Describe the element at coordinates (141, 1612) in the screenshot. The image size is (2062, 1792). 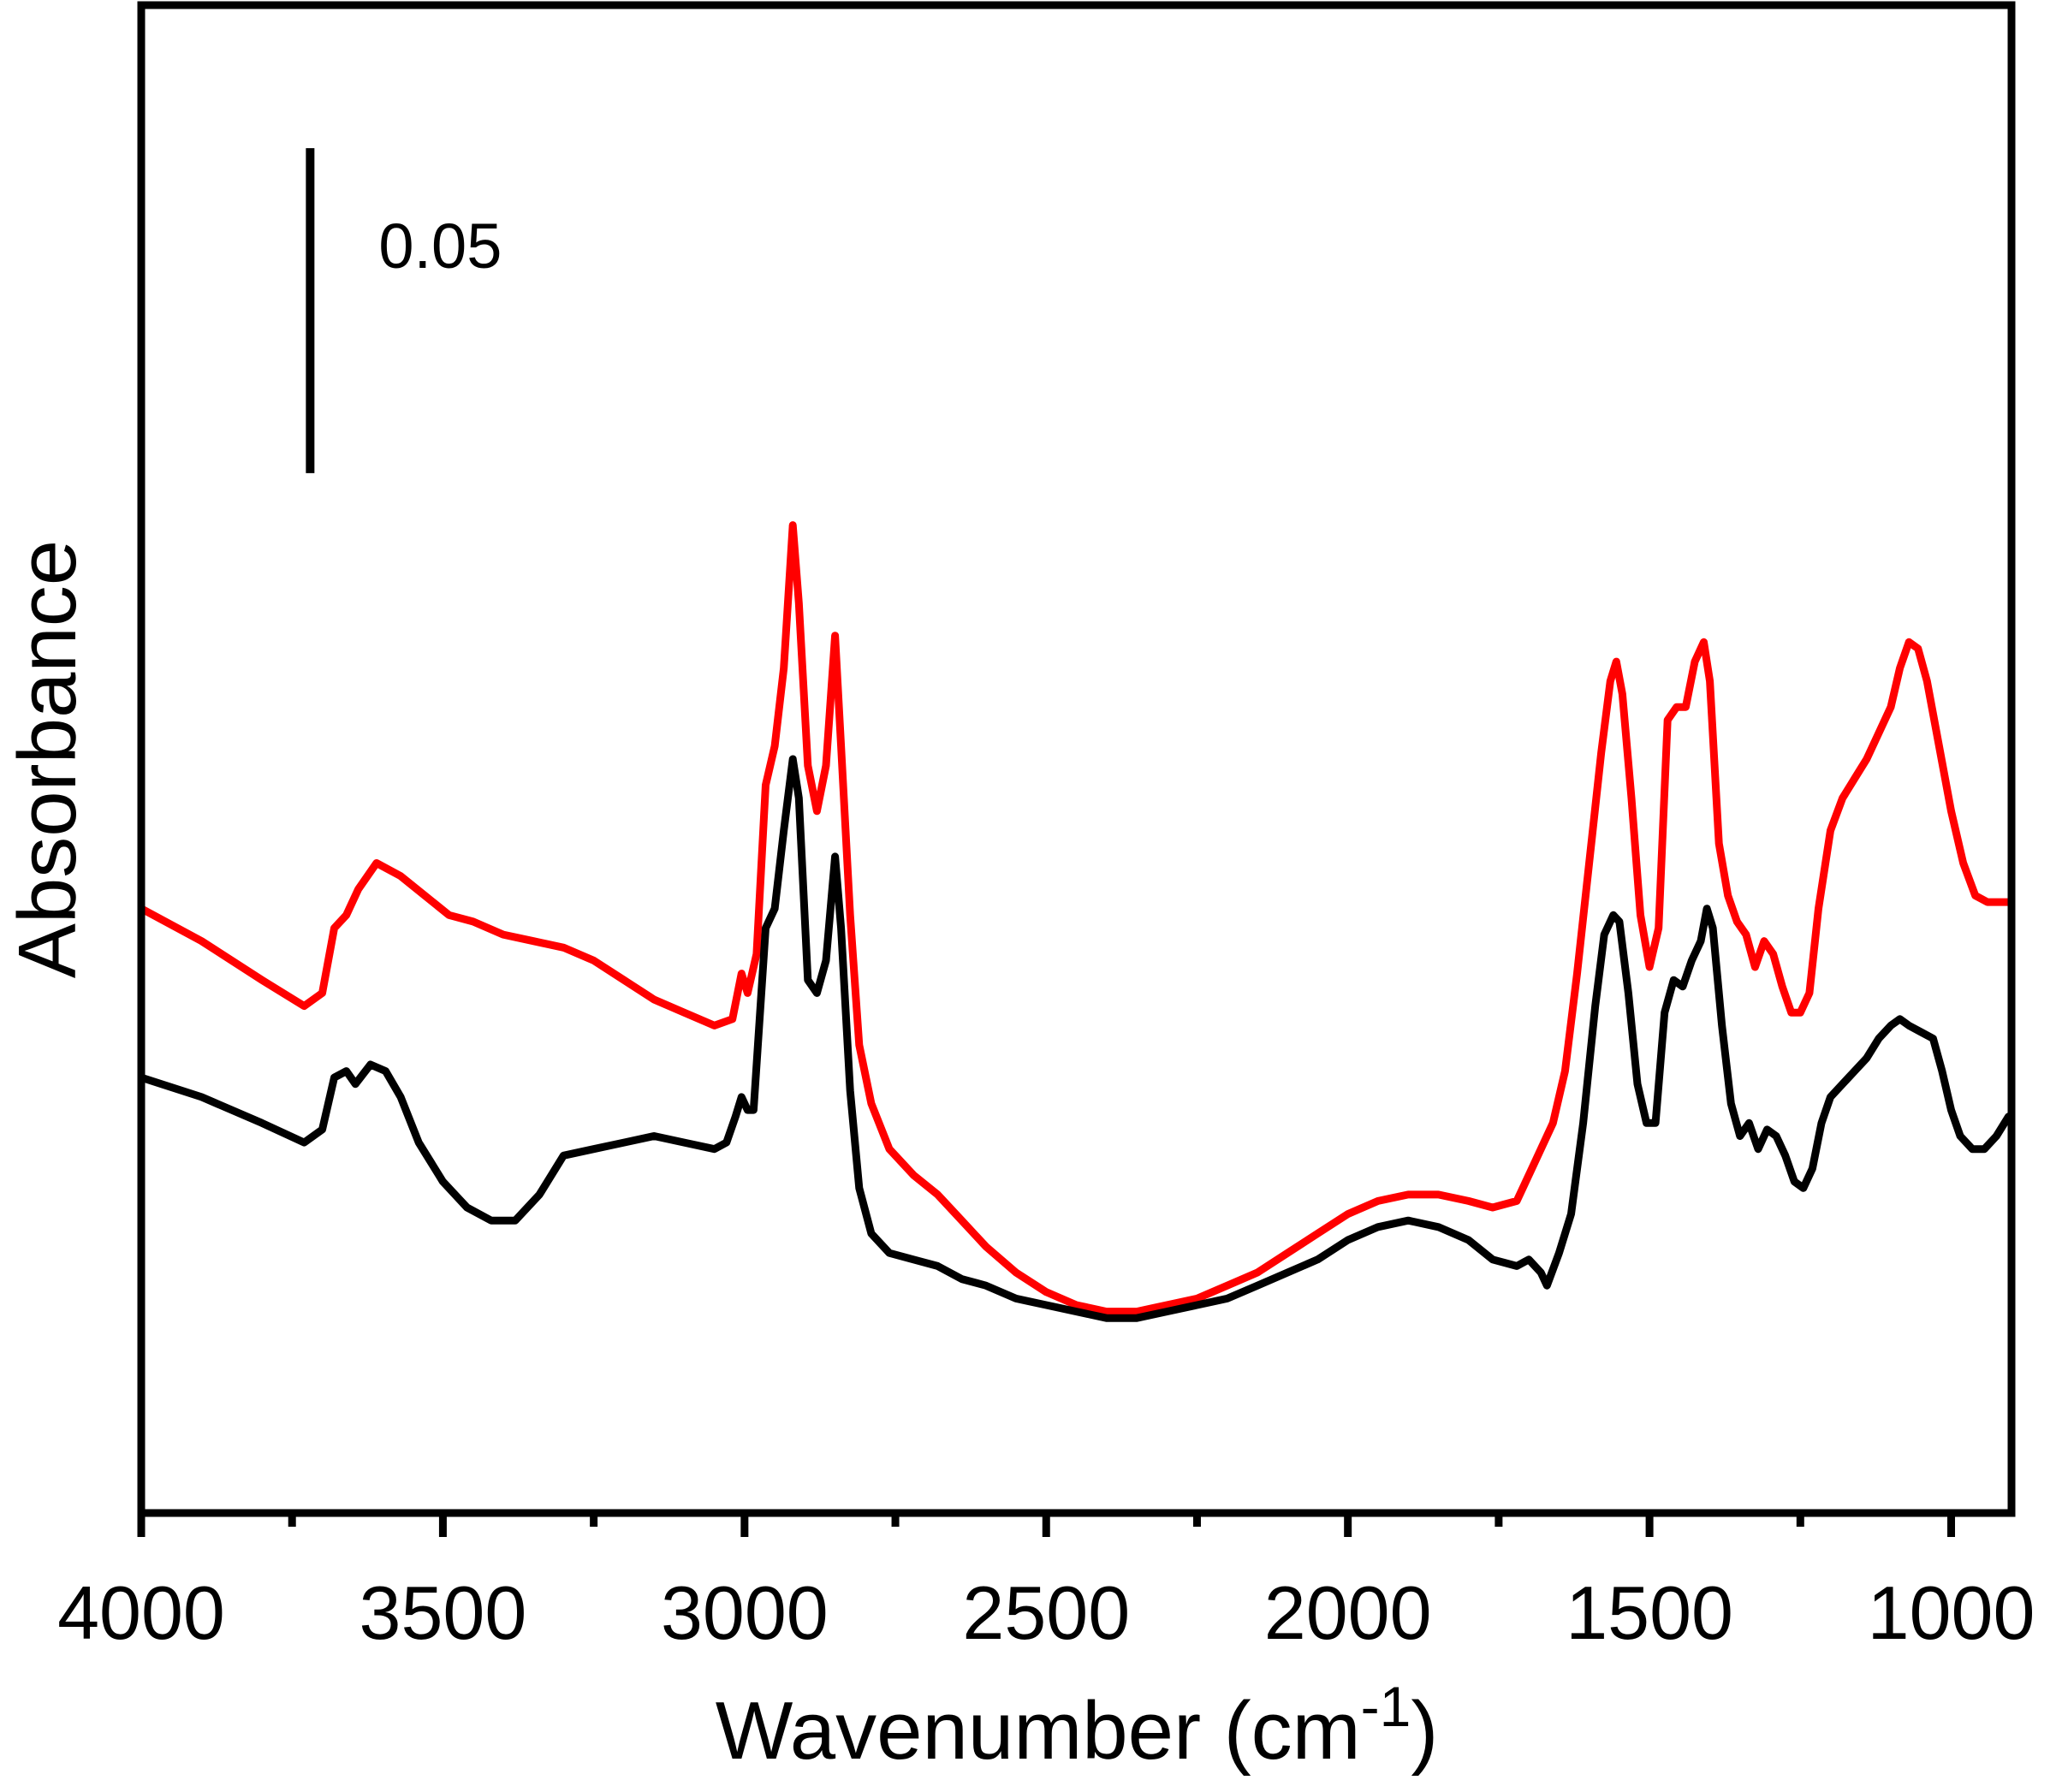
I see `x-tick-label: 4000` at that location.